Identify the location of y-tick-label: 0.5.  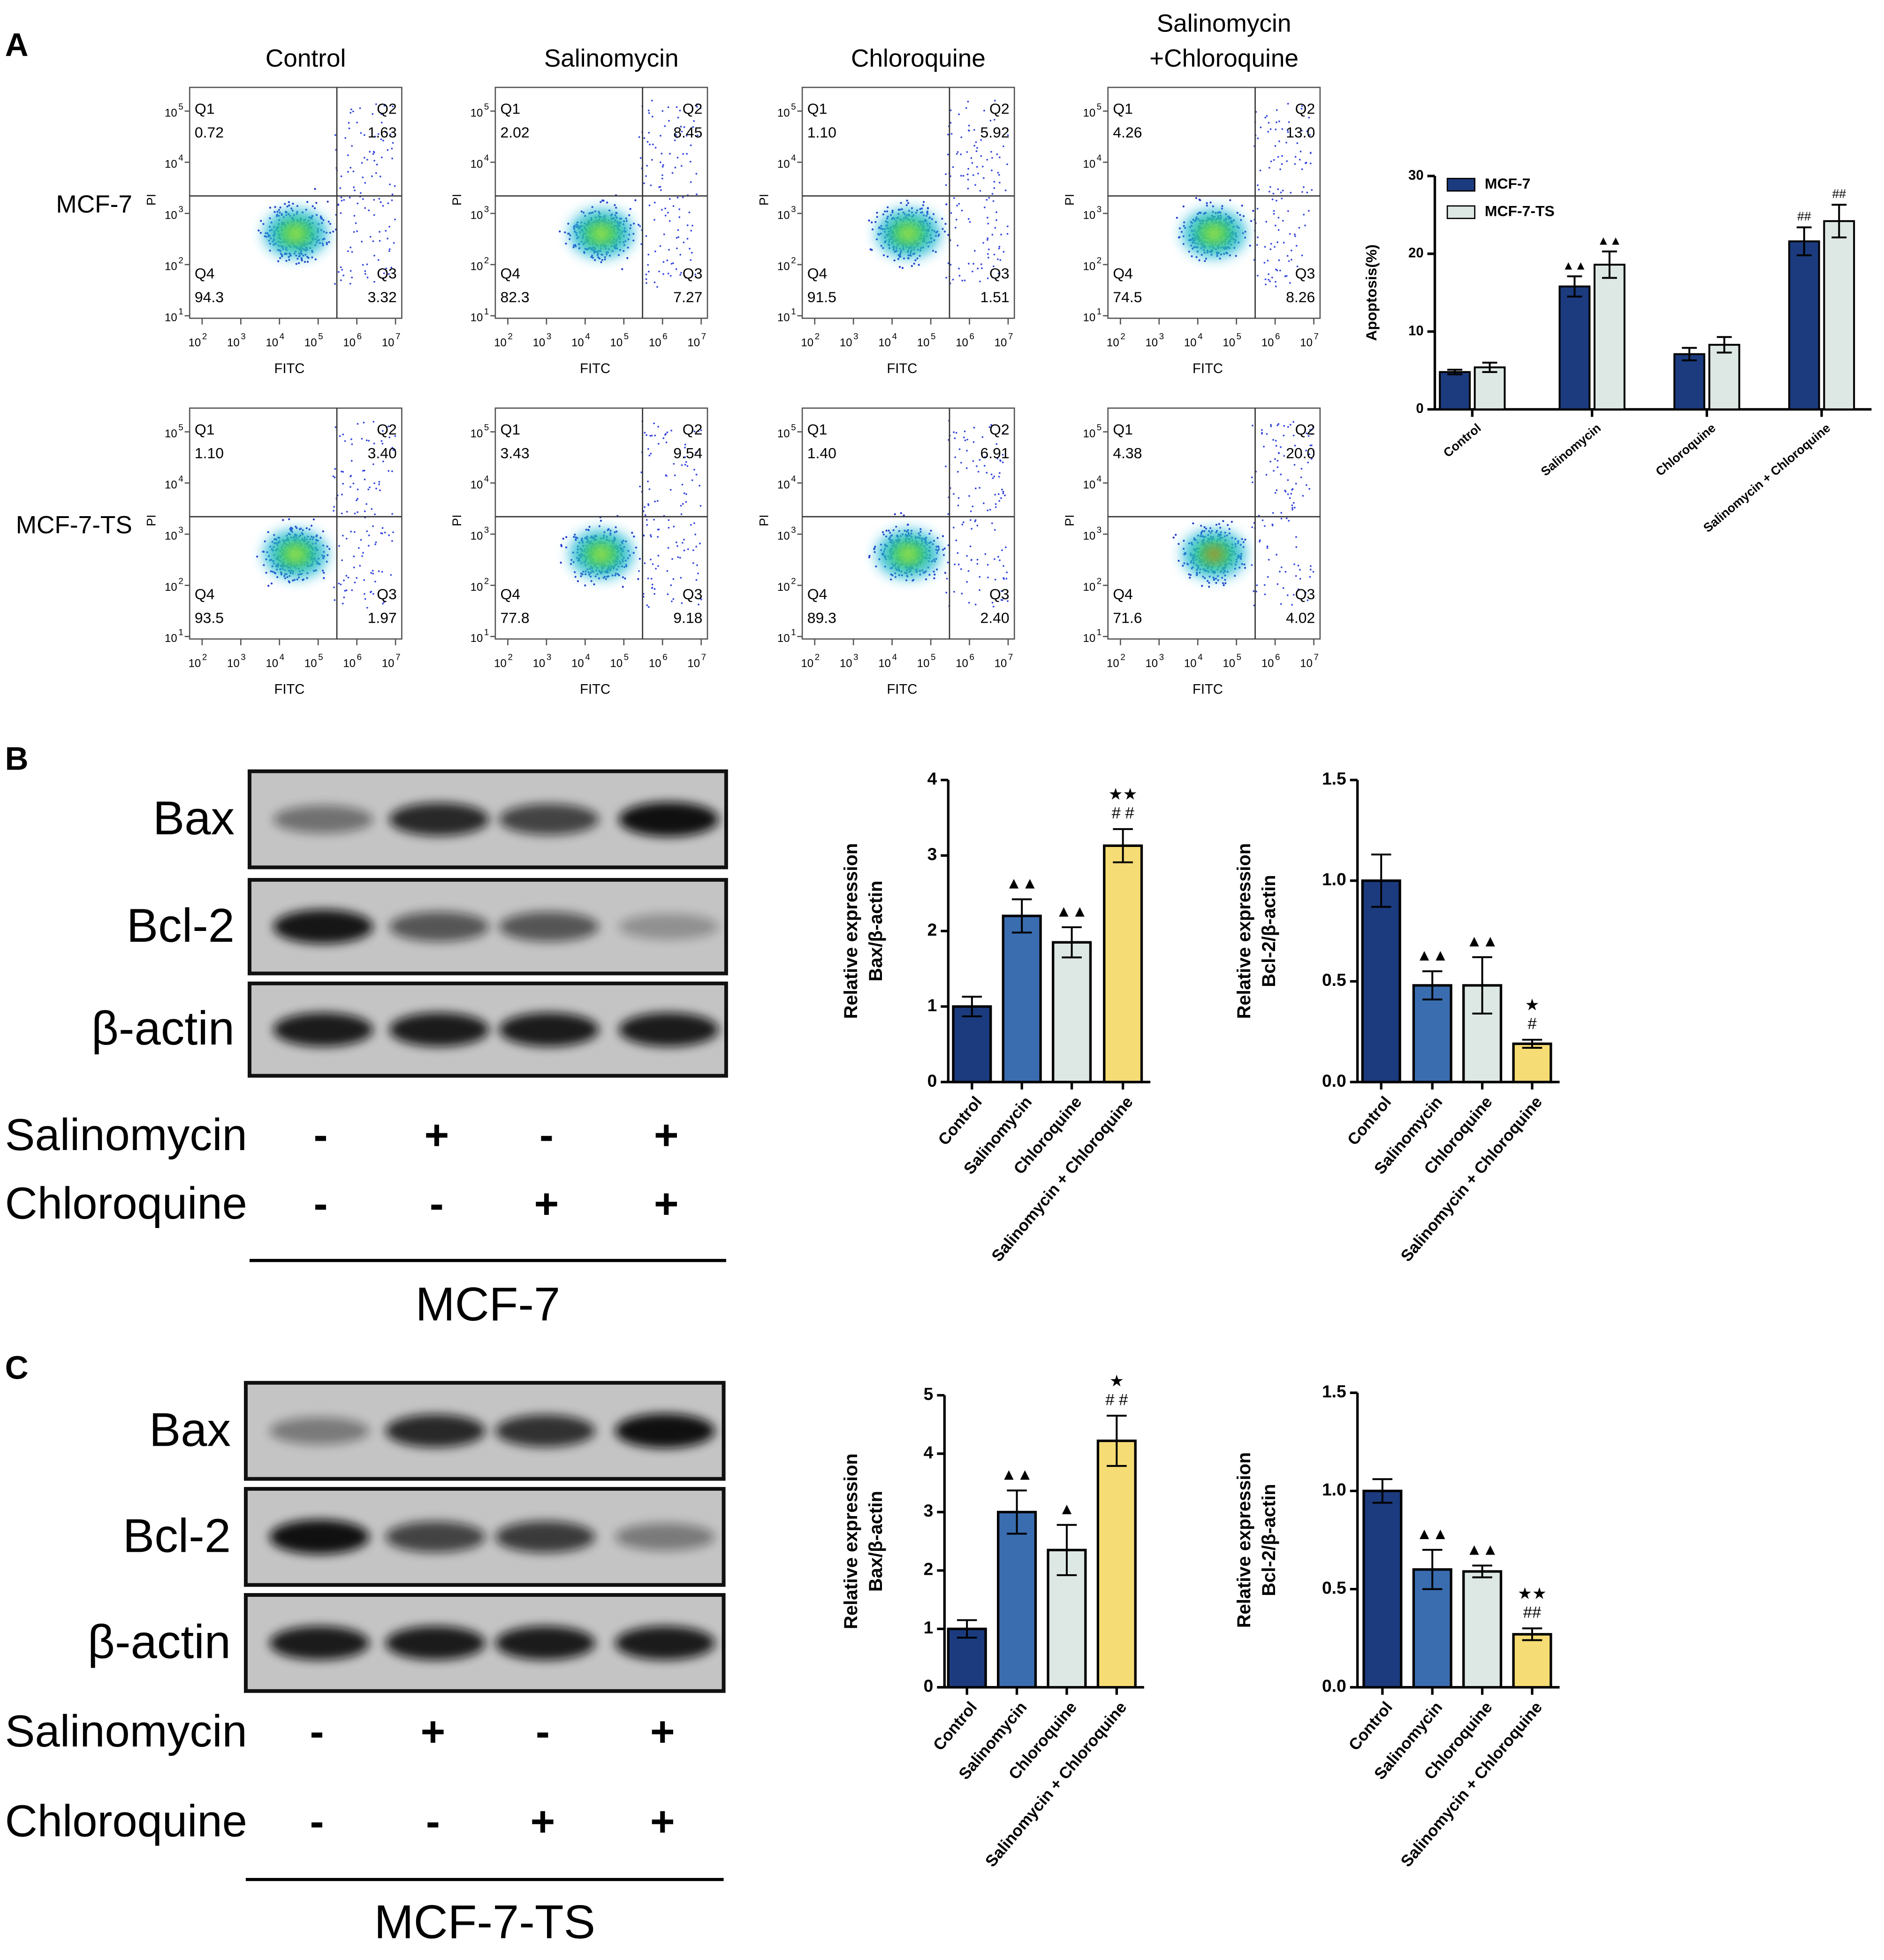
(1334, 980).